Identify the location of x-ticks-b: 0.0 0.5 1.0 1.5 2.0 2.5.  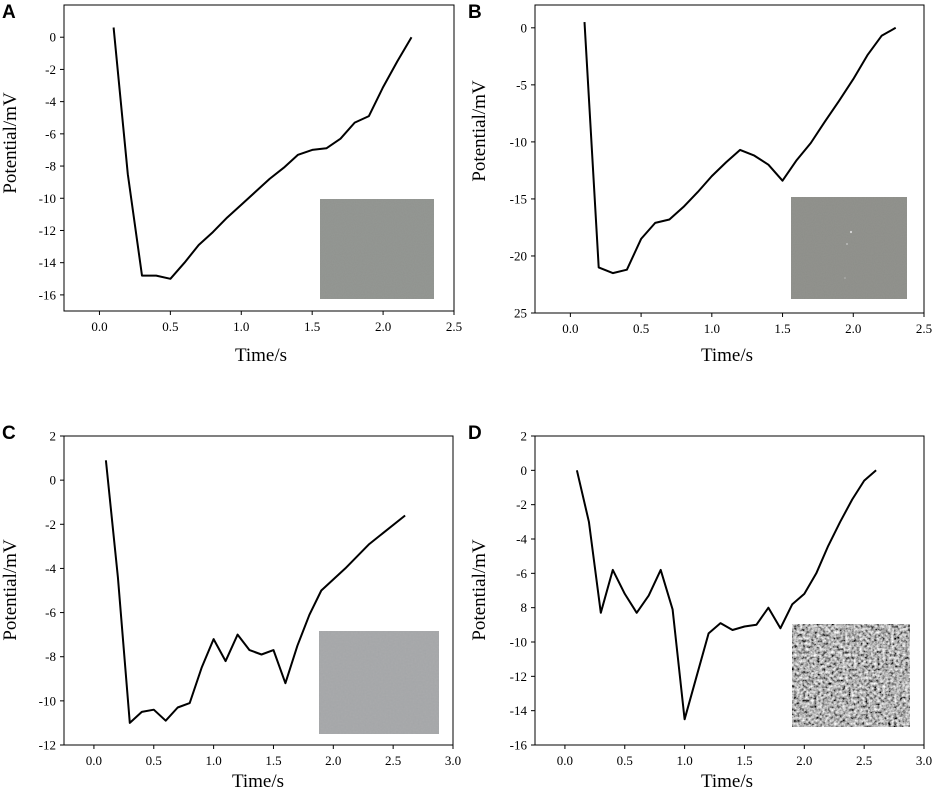
(747, 324).